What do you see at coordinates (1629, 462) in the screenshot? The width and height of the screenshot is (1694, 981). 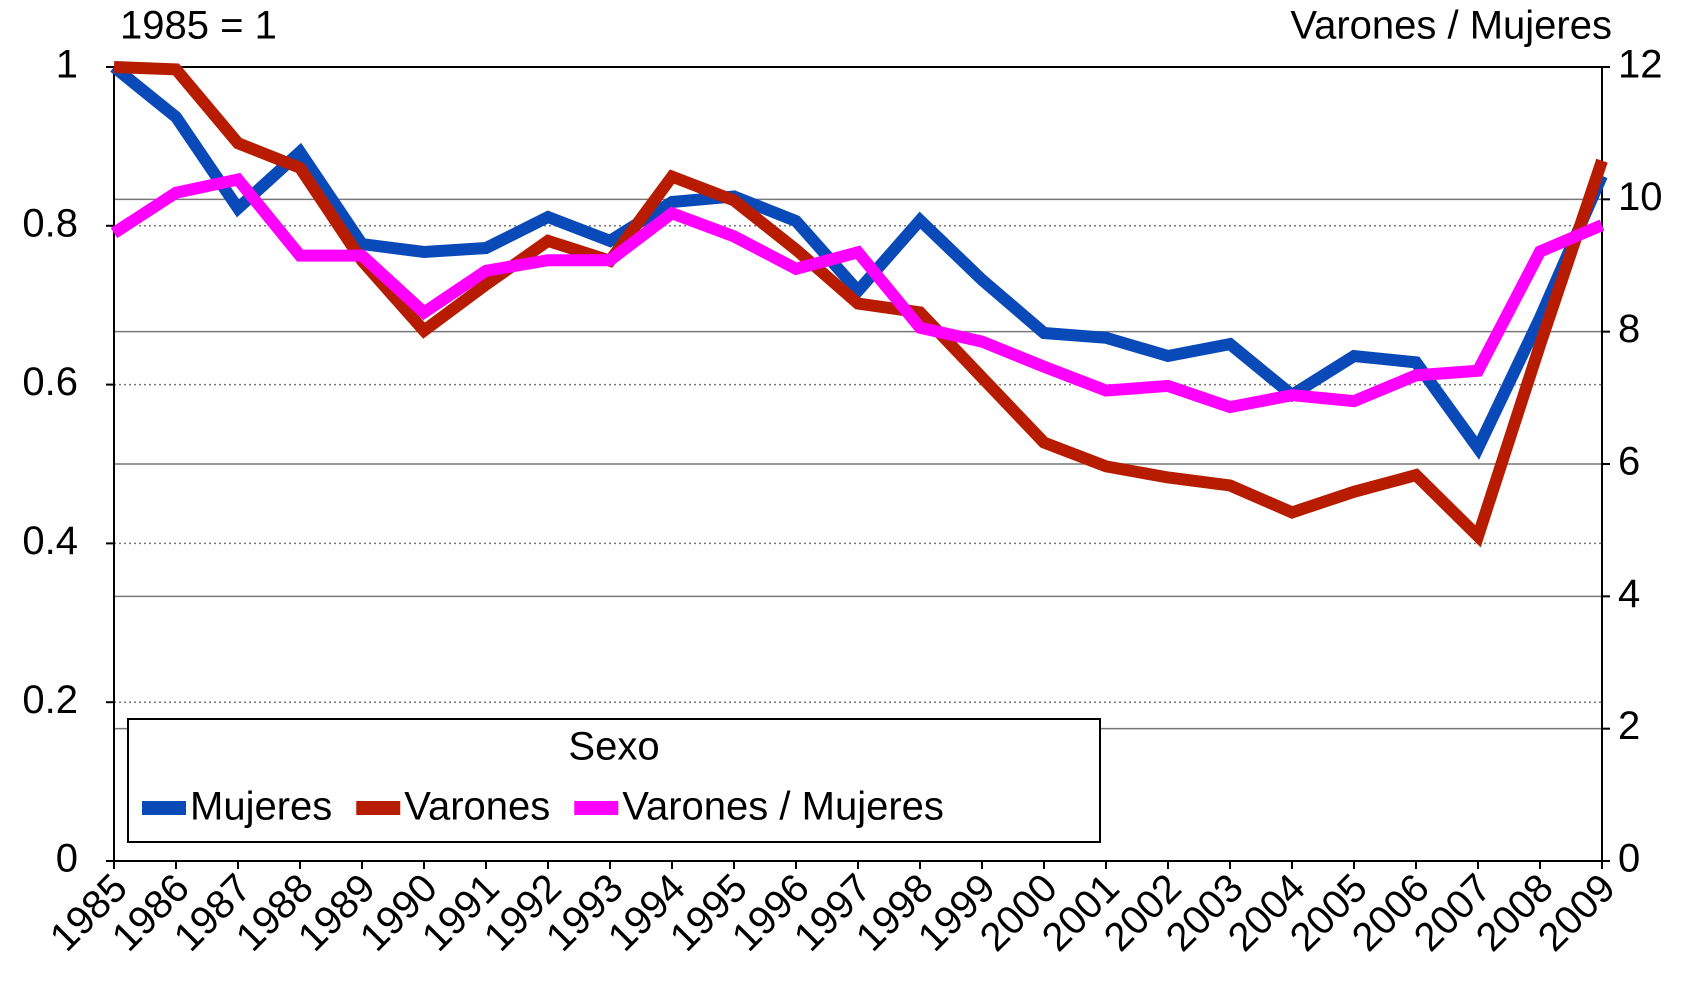 I see `y2-tick-label: 6` at bounding box center [1629, 462].